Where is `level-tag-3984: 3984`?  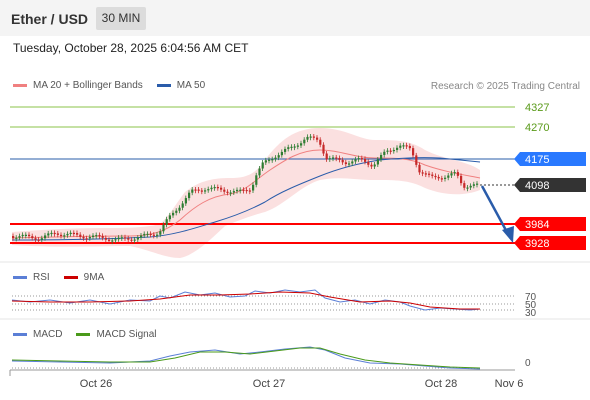 level-tag-3984: 3984 is located at coordinates (550, 224).